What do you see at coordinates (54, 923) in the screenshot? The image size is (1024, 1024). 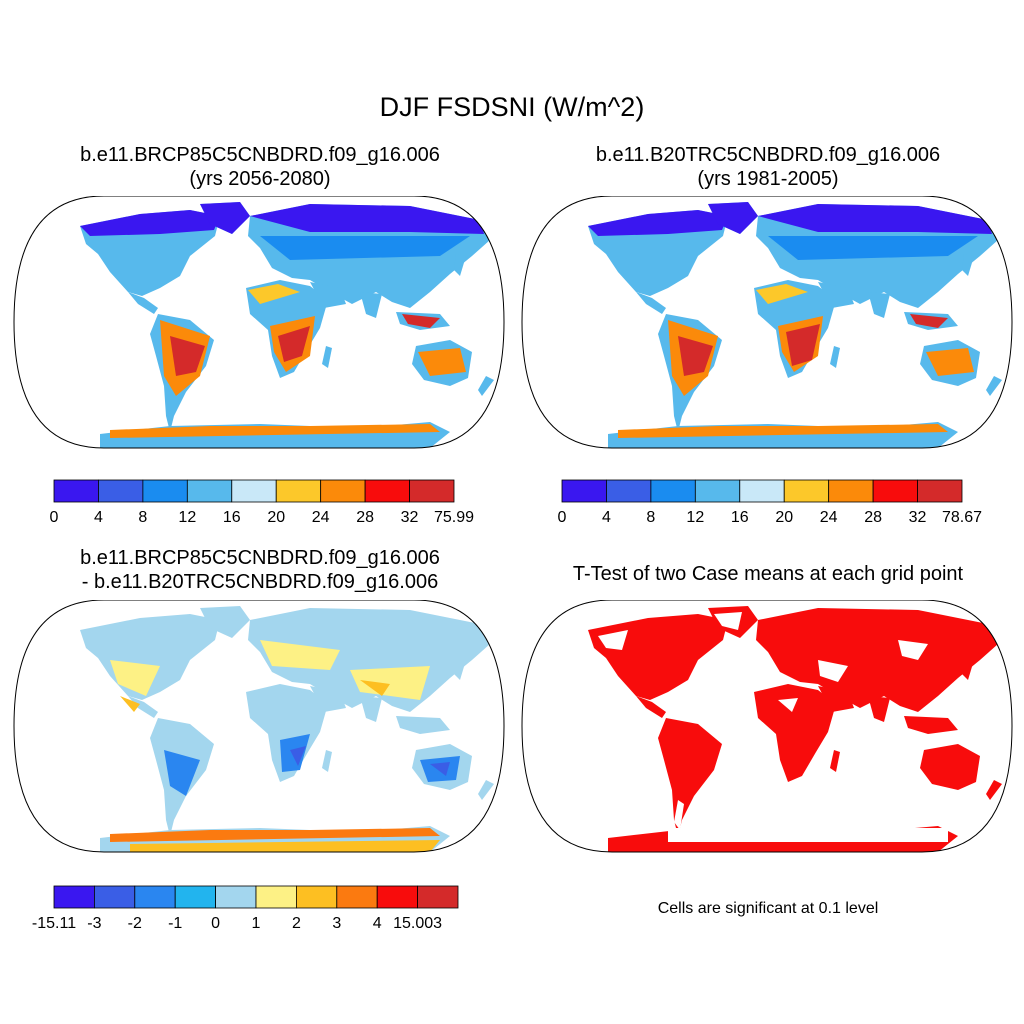 I see `colorbar-label: -15.11` at bounding box center [54, 923].